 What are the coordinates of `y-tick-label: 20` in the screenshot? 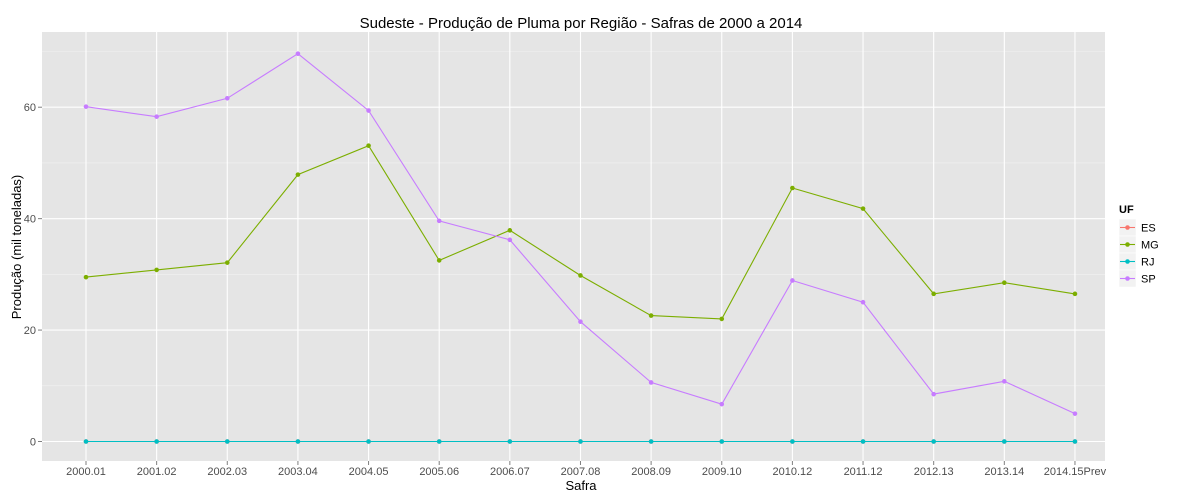 It's located at (30, 331).